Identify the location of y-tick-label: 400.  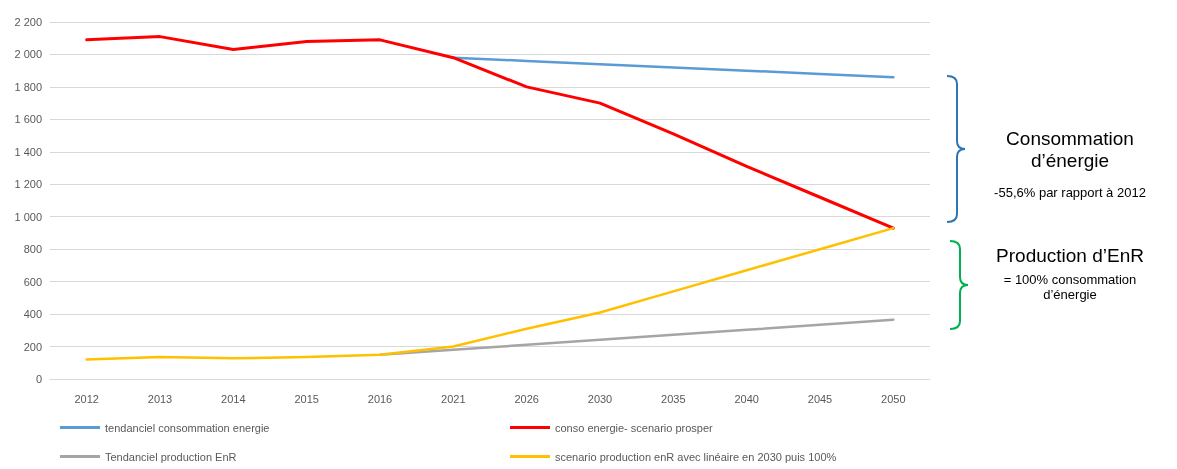
(32, 314).